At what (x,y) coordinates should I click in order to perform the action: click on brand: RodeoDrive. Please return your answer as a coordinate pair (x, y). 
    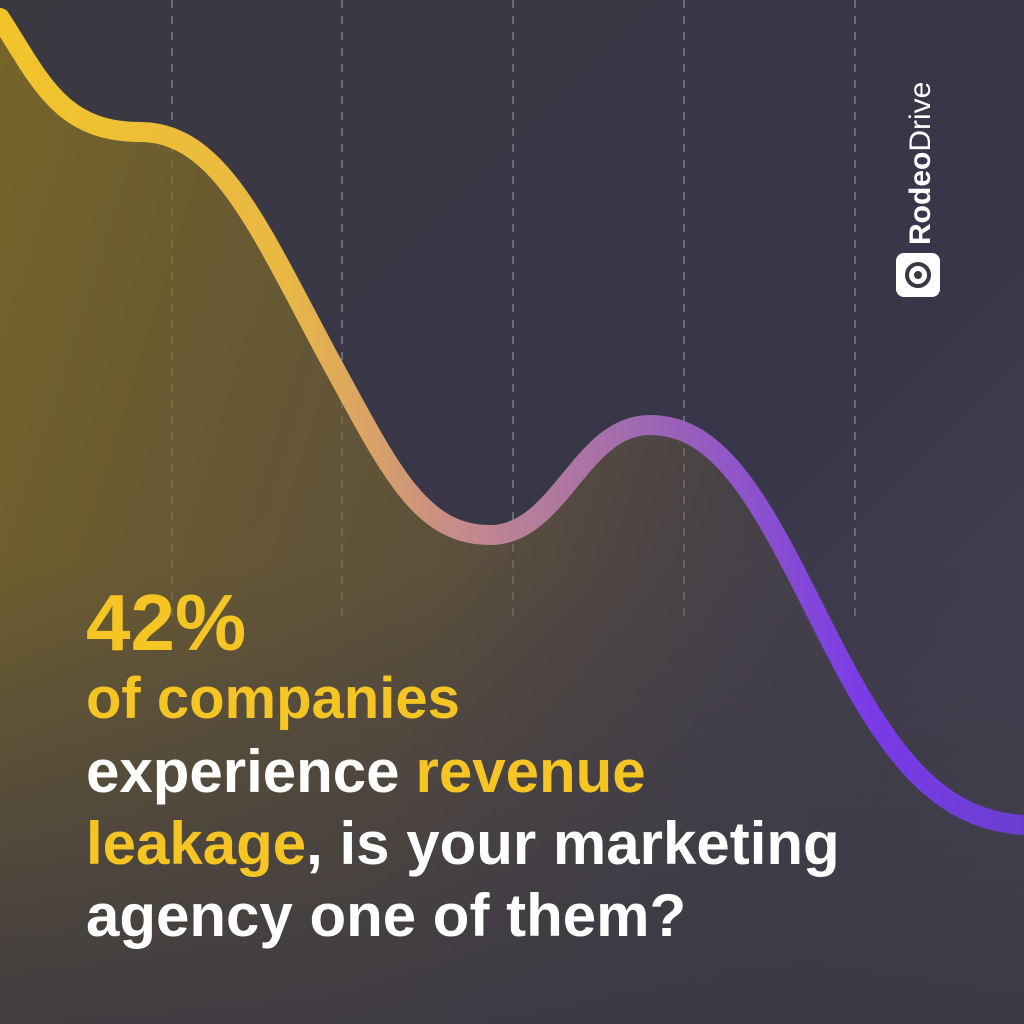
    Looking at the image, I should click on (918, 189).